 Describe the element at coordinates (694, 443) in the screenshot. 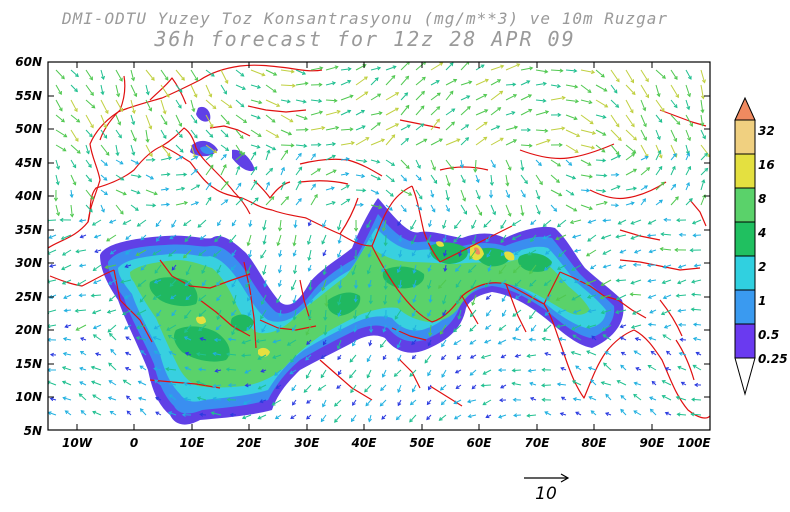

I see `lon-label: 100E` at that location.